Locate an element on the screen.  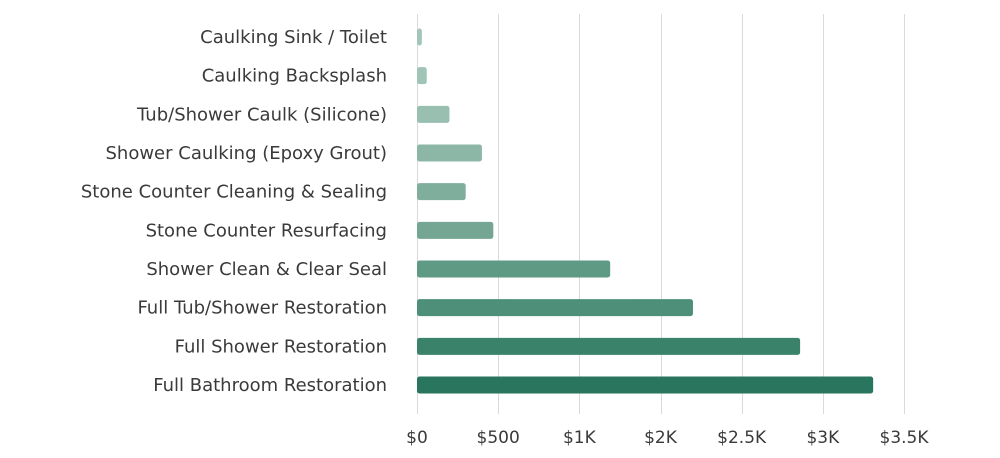
category-label: Full Bathroom Restoration is located at coordinates (270, 385).